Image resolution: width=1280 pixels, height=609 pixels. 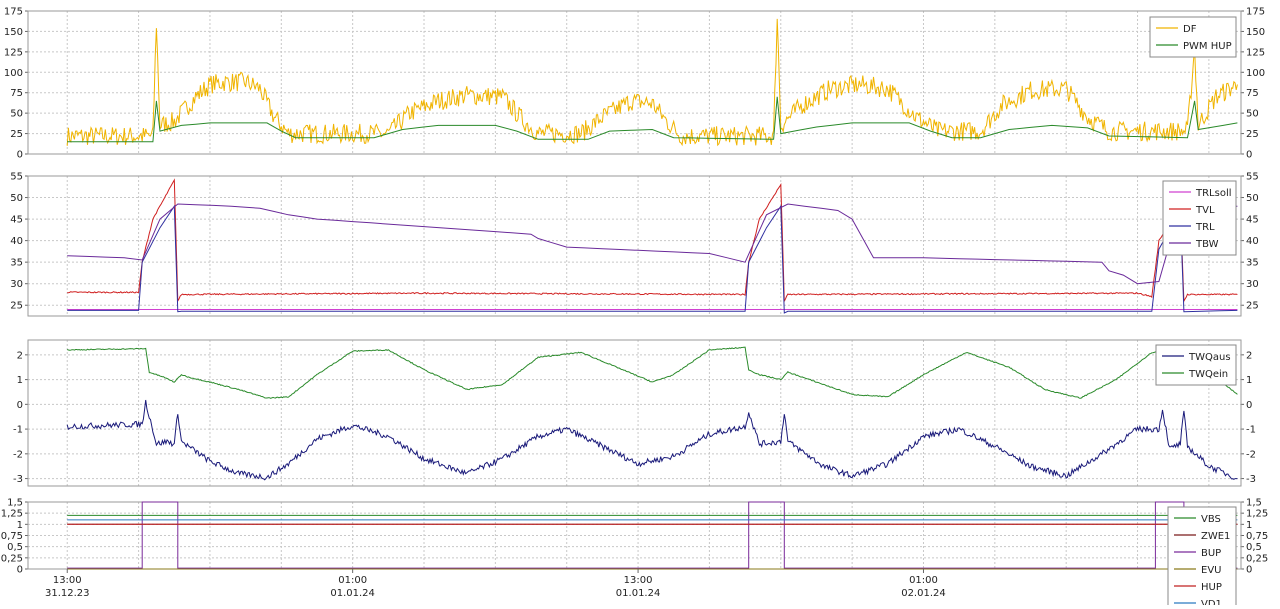 What do you see at coordinates (13, 52) in the screenshot?
I see `panel1-ytick-label-left: 125` at bounding box center [13, 52].